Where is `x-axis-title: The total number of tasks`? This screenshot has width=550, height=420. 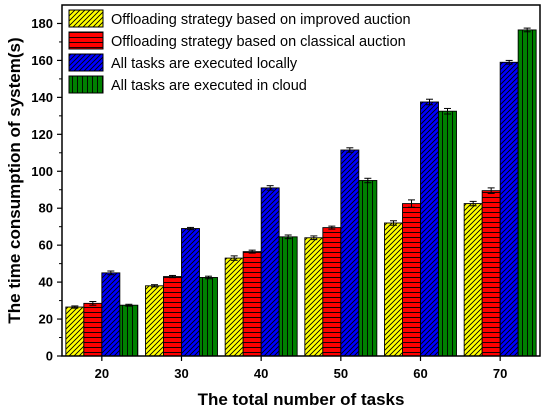
x-axis-title: The total number of tasks is located at coordinates (301, 399).